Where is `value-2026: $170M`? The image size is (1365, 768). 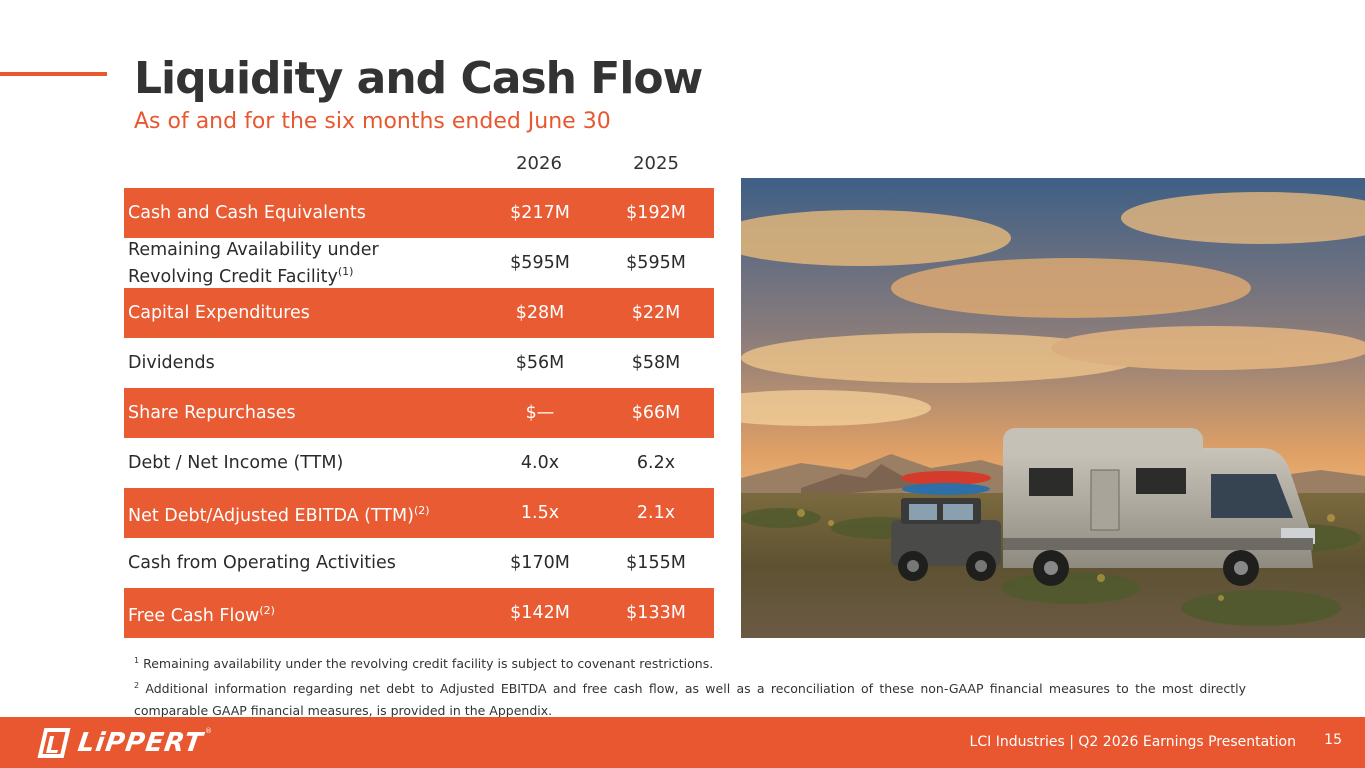 value-2026: $170M is located at coordinates (540, 563).